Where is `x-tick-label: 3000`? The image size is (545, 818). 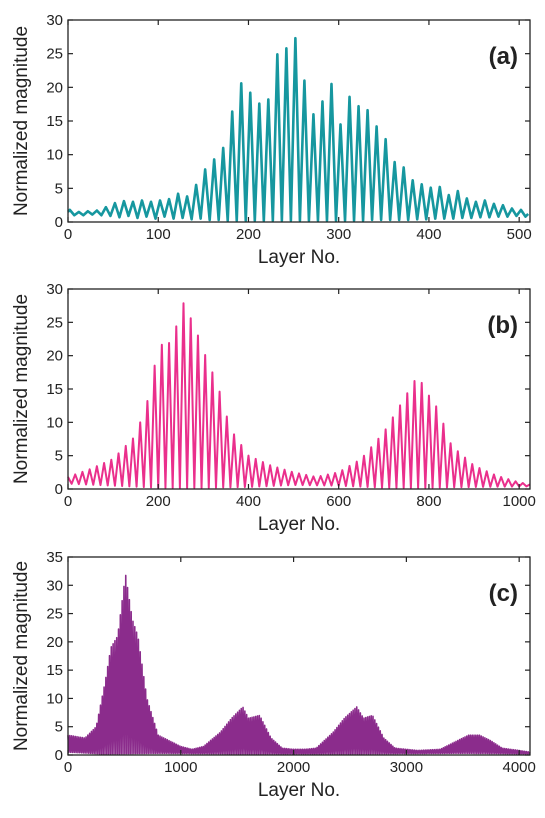 x-tick-label: 3000 is located at coordinates (406, 767).